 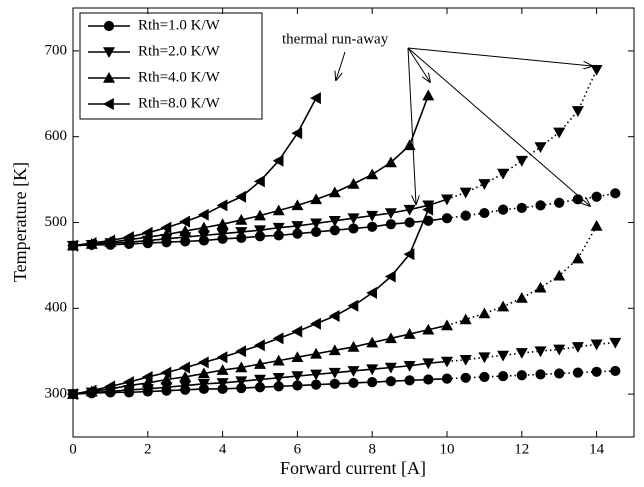 I want to click on x-tick-label: 6, so click(x=298, y=449).